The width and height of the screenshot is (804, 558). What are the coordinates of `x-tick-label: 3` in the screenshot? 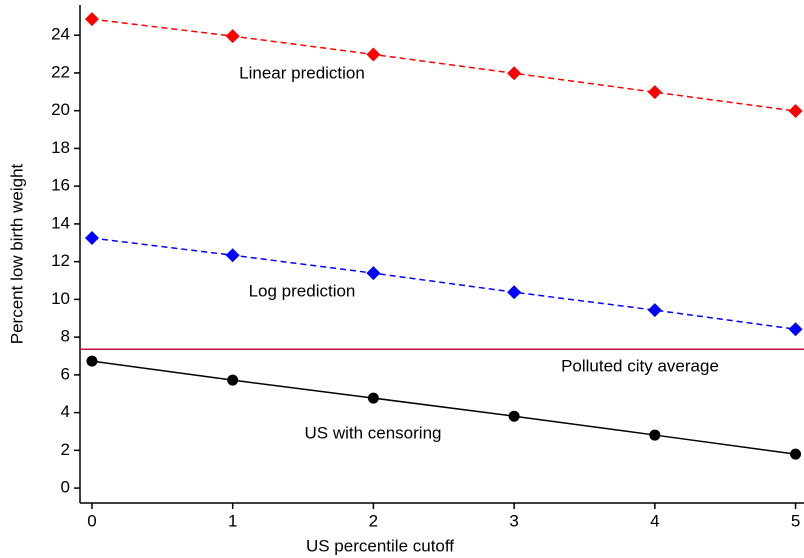 It's located at (513, 520).